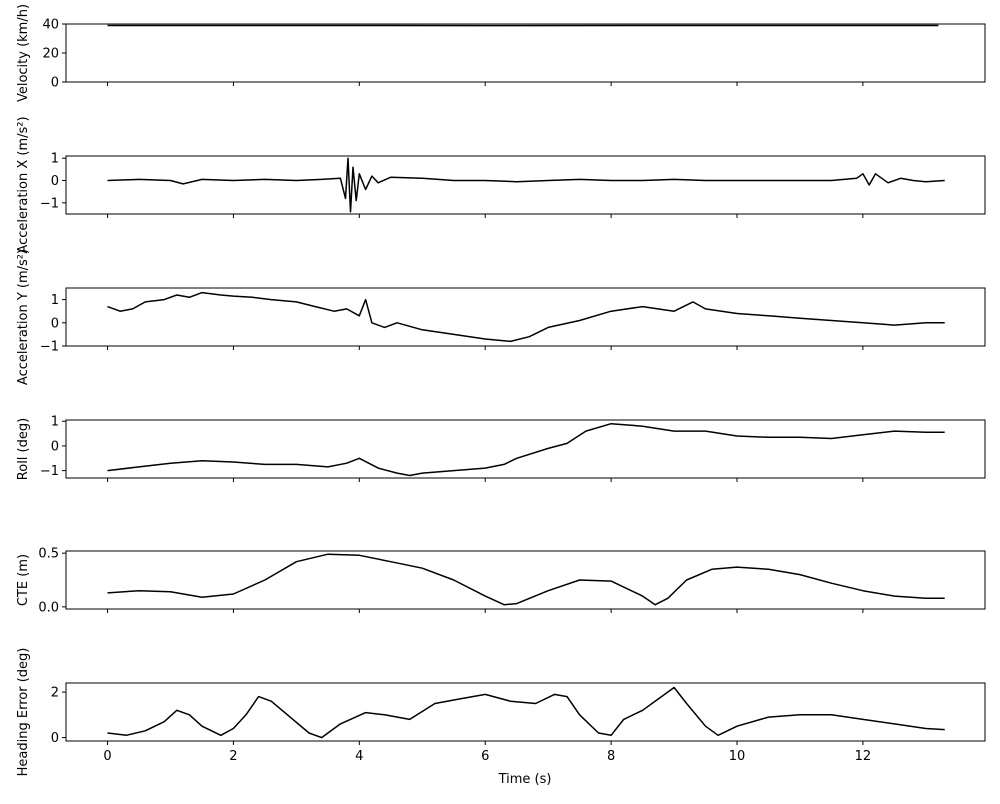 This screenshot has height=804, width=1000. Describe the element at coordinates (23, 317) in the screenshot. I see `y-axis-label-2: Acceleration Y (m/s²)` at that location.